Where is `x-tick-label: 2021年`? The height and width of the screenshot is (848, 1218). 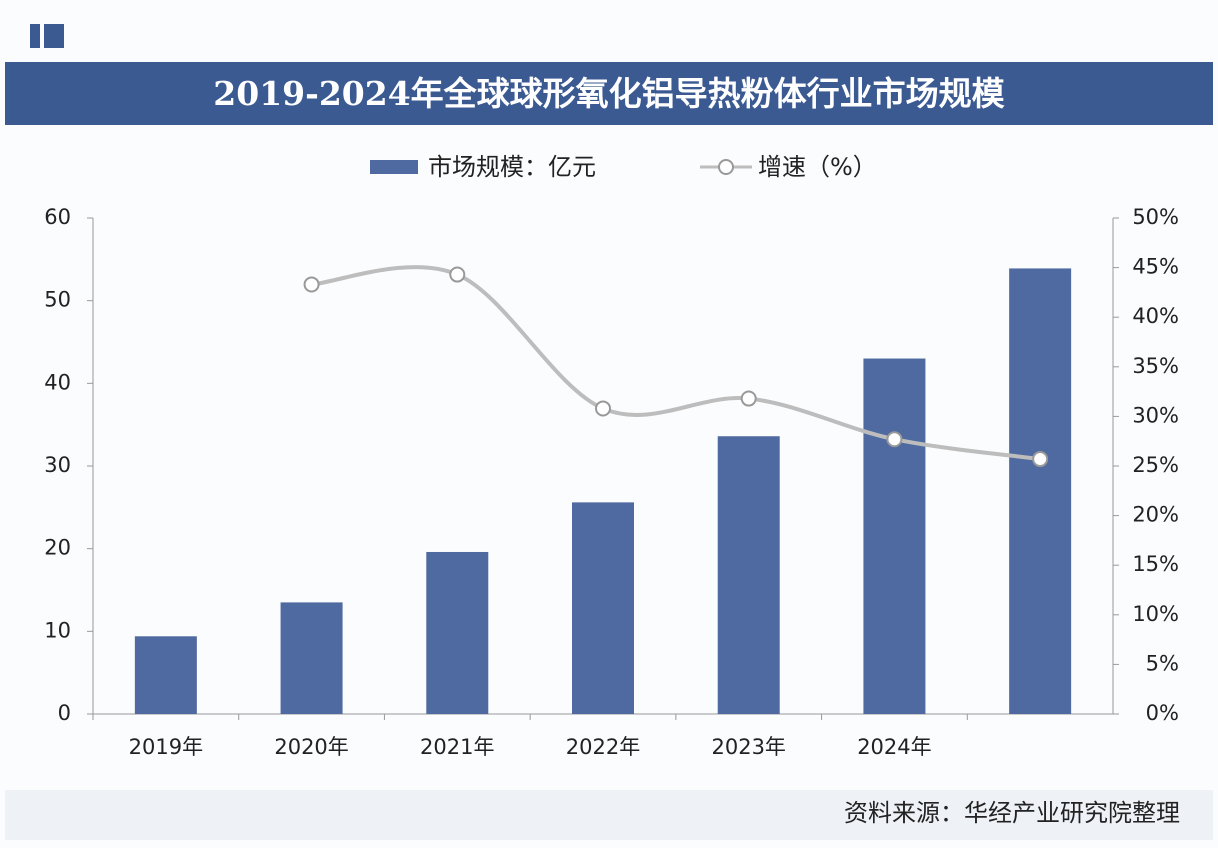 x-tick-label: 2021年 is located at coordinates (457, 747).